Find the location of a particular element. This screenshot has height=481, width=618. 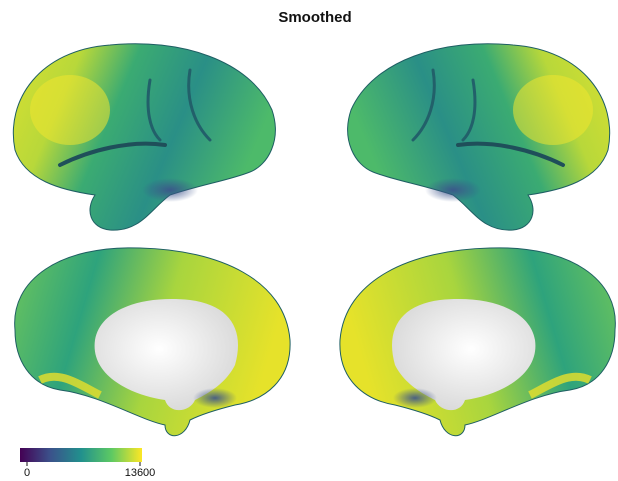

colorbar is located at coordinates (81, 455).